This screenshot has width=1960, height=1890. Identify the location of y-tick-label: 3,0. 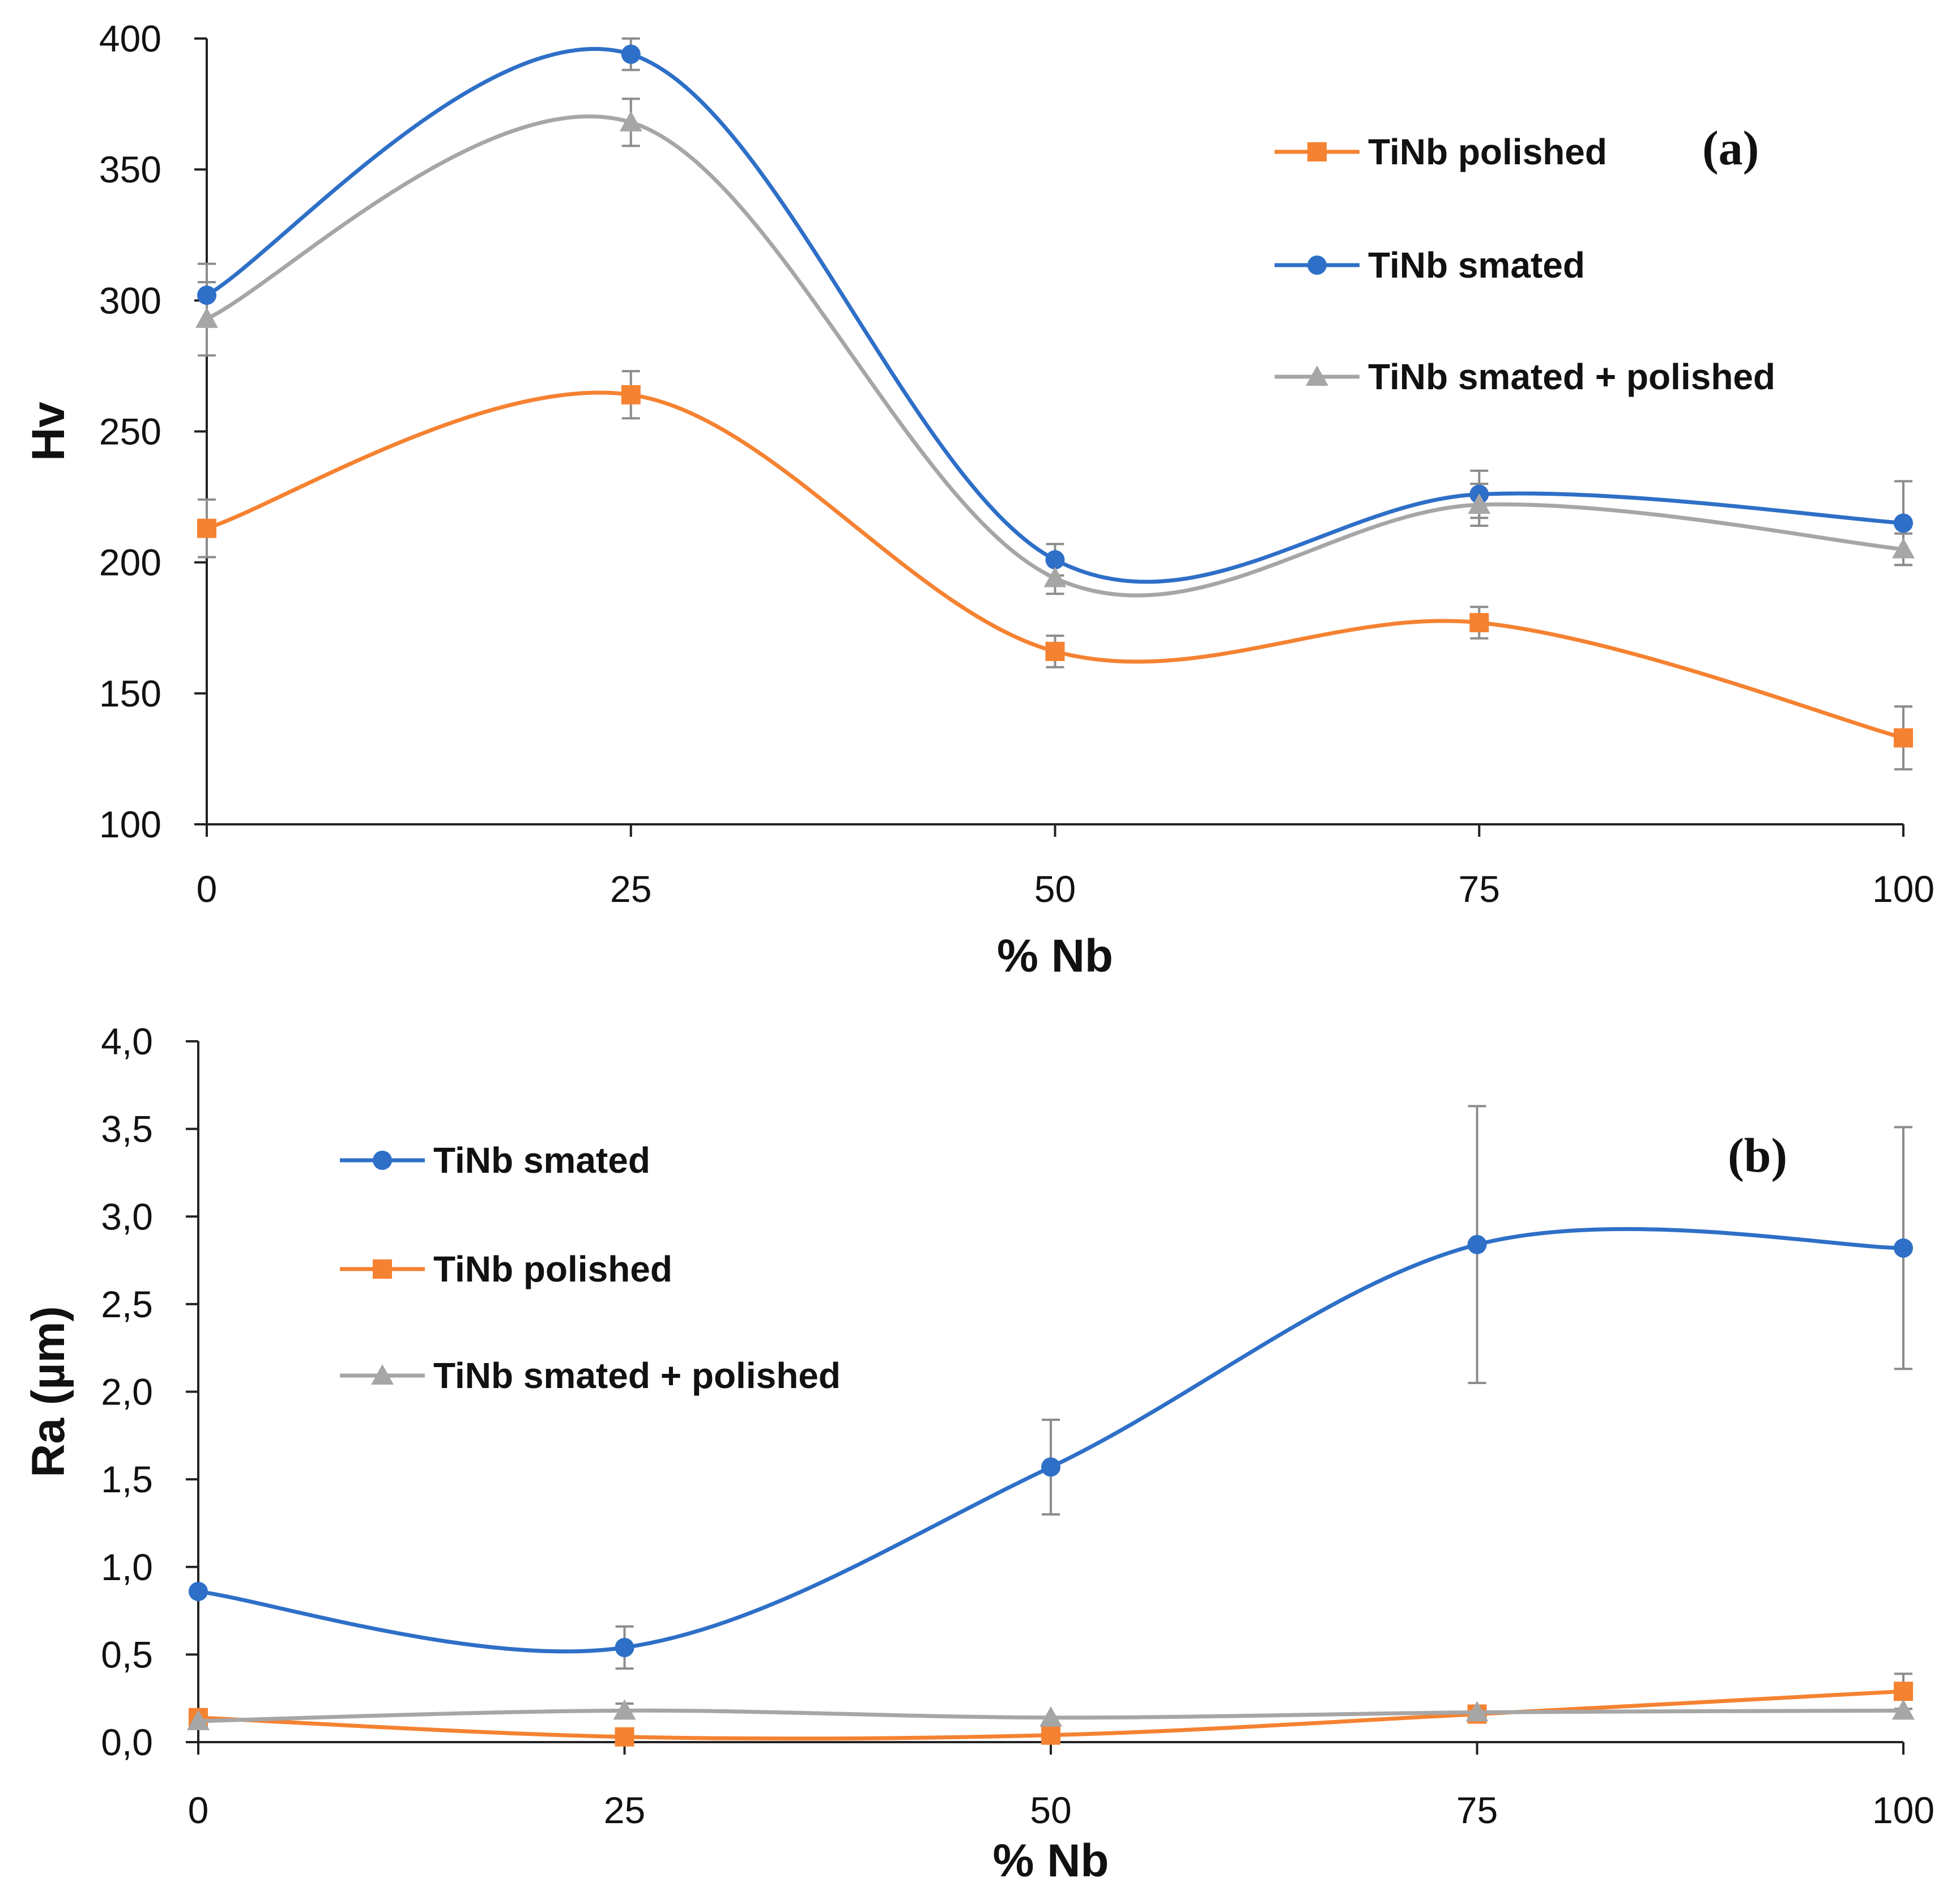
(127, 1216).